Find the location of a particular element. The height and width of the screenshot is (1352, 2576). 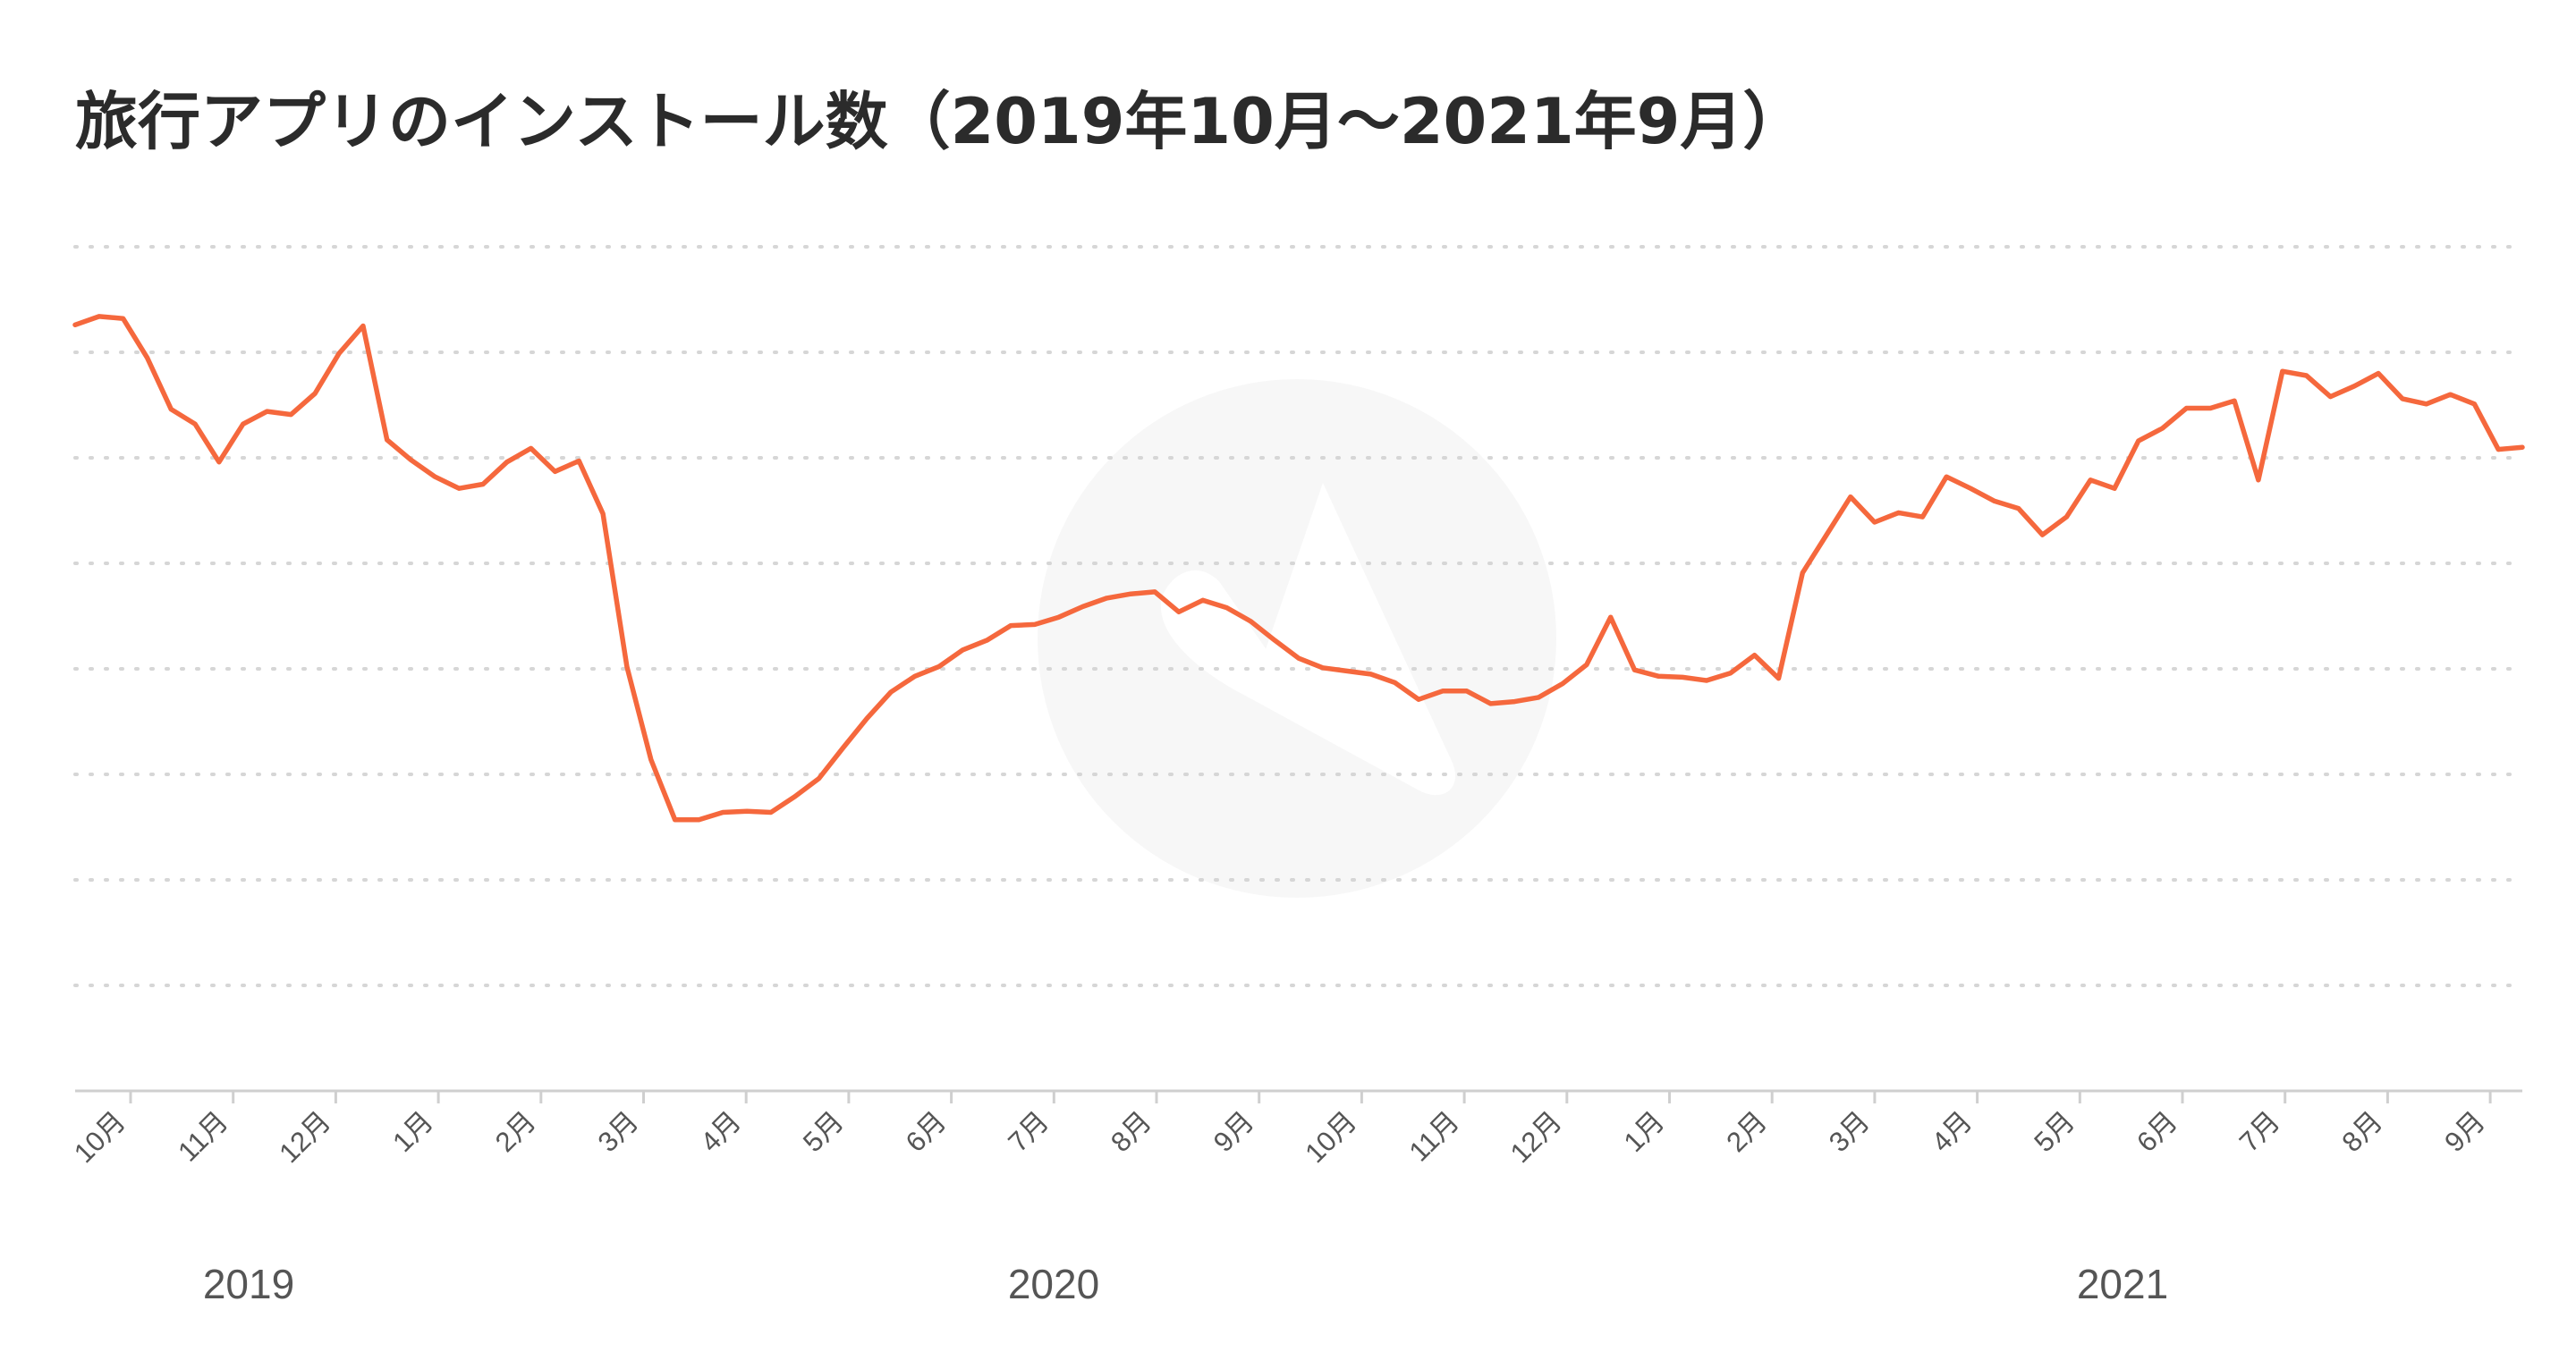

chart-title: 旅行アプリのインストール数（2019年10月〜2021年9月） is located at coordinates (940, 121).